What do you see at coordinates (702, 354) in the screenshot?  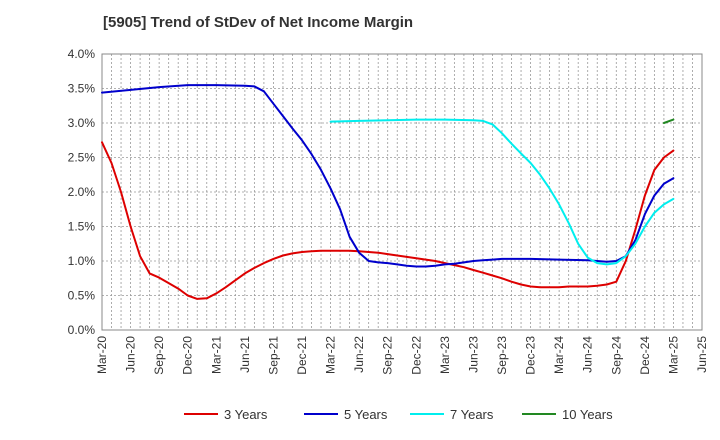 I see `x-tick-label: Jun-25` at bounding box center [702, 354].